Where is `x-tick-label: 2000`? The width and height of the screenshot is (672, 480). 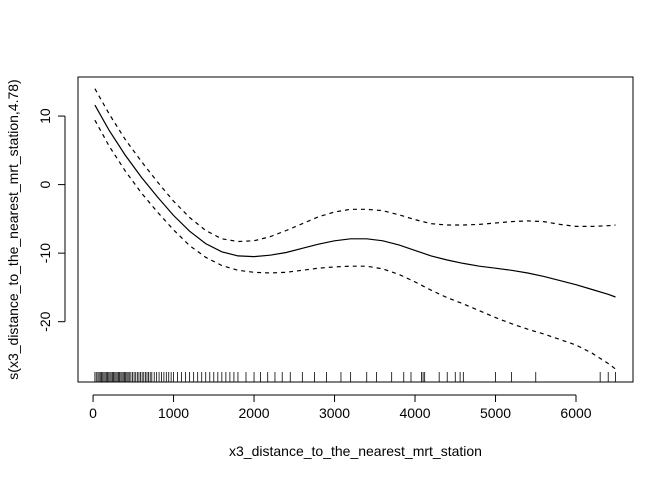
x-tick-label: 2000 is located at coordinates (253, 413).